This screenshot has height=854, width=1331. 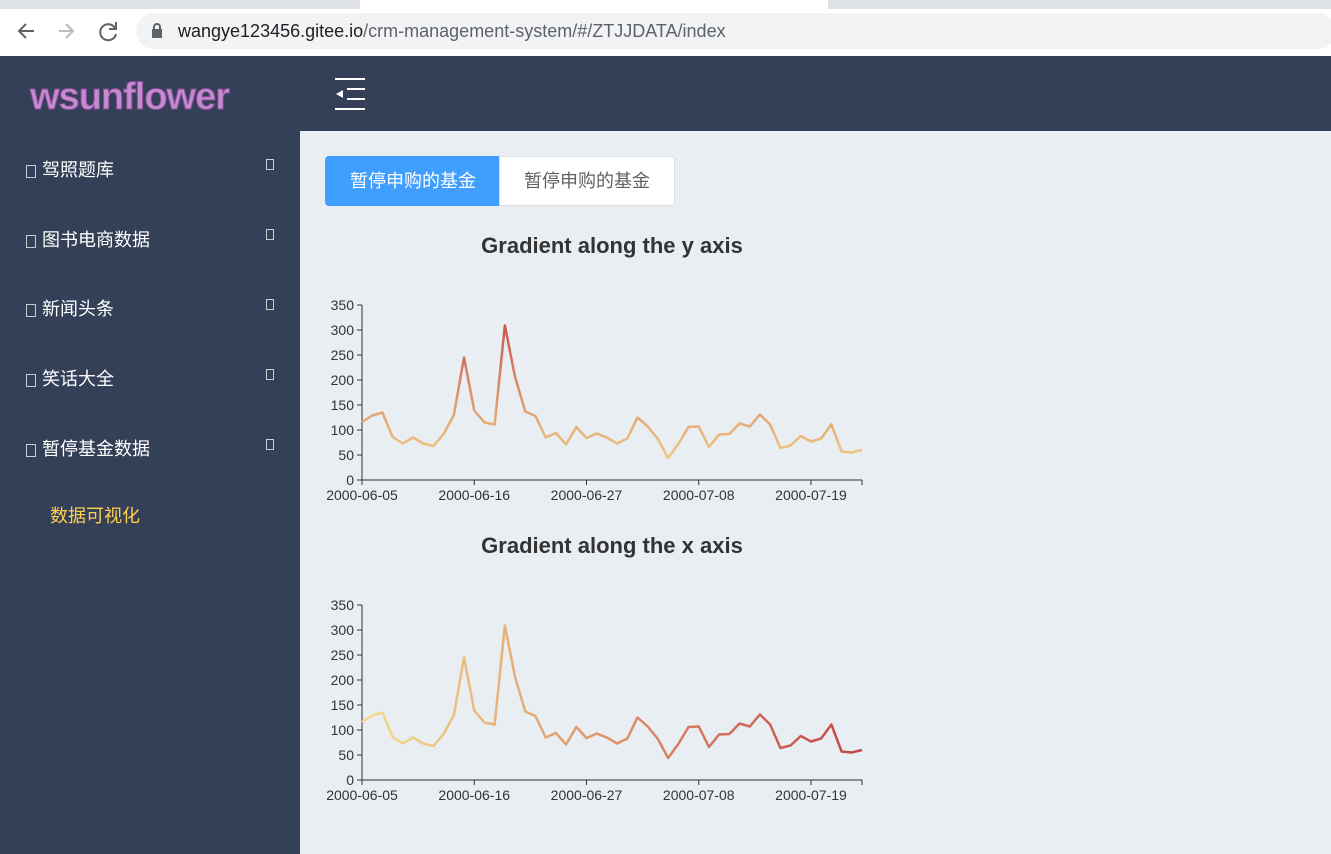 I want to click on menu-item: 笑话大全, so click(x=70, y=378).